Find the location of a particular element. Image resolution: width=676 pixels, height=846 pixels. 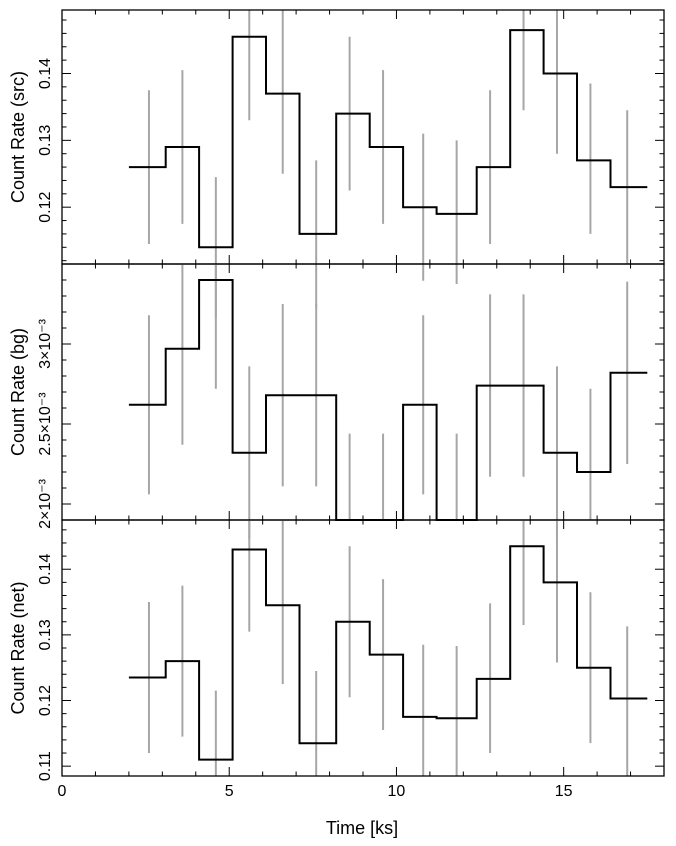

x-axis-label: Time [ks] is located at coordinates (362, 828).